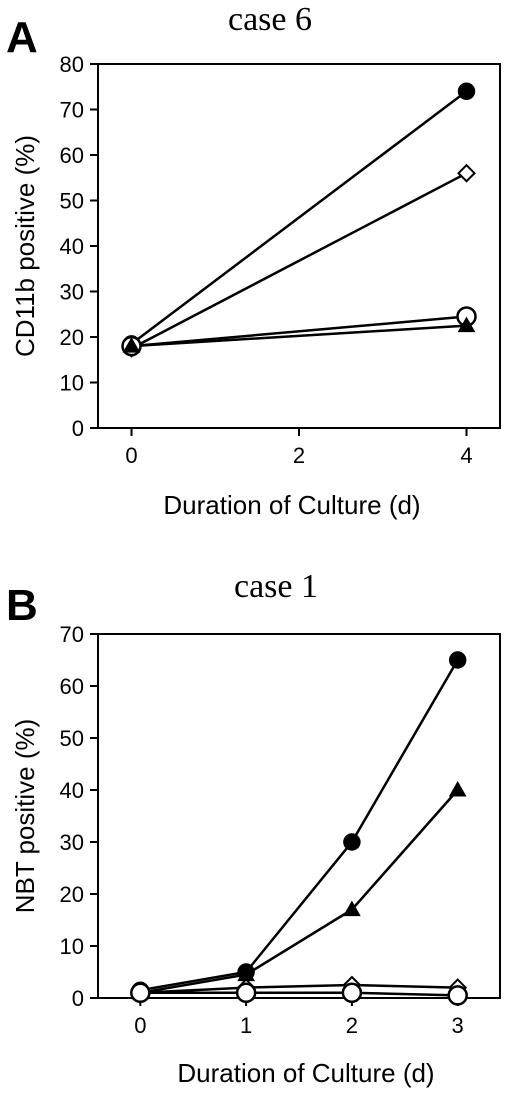  Describe the element at coordinates (276, 586) in the screenshot. I see `chart-title: case 1` at that location.